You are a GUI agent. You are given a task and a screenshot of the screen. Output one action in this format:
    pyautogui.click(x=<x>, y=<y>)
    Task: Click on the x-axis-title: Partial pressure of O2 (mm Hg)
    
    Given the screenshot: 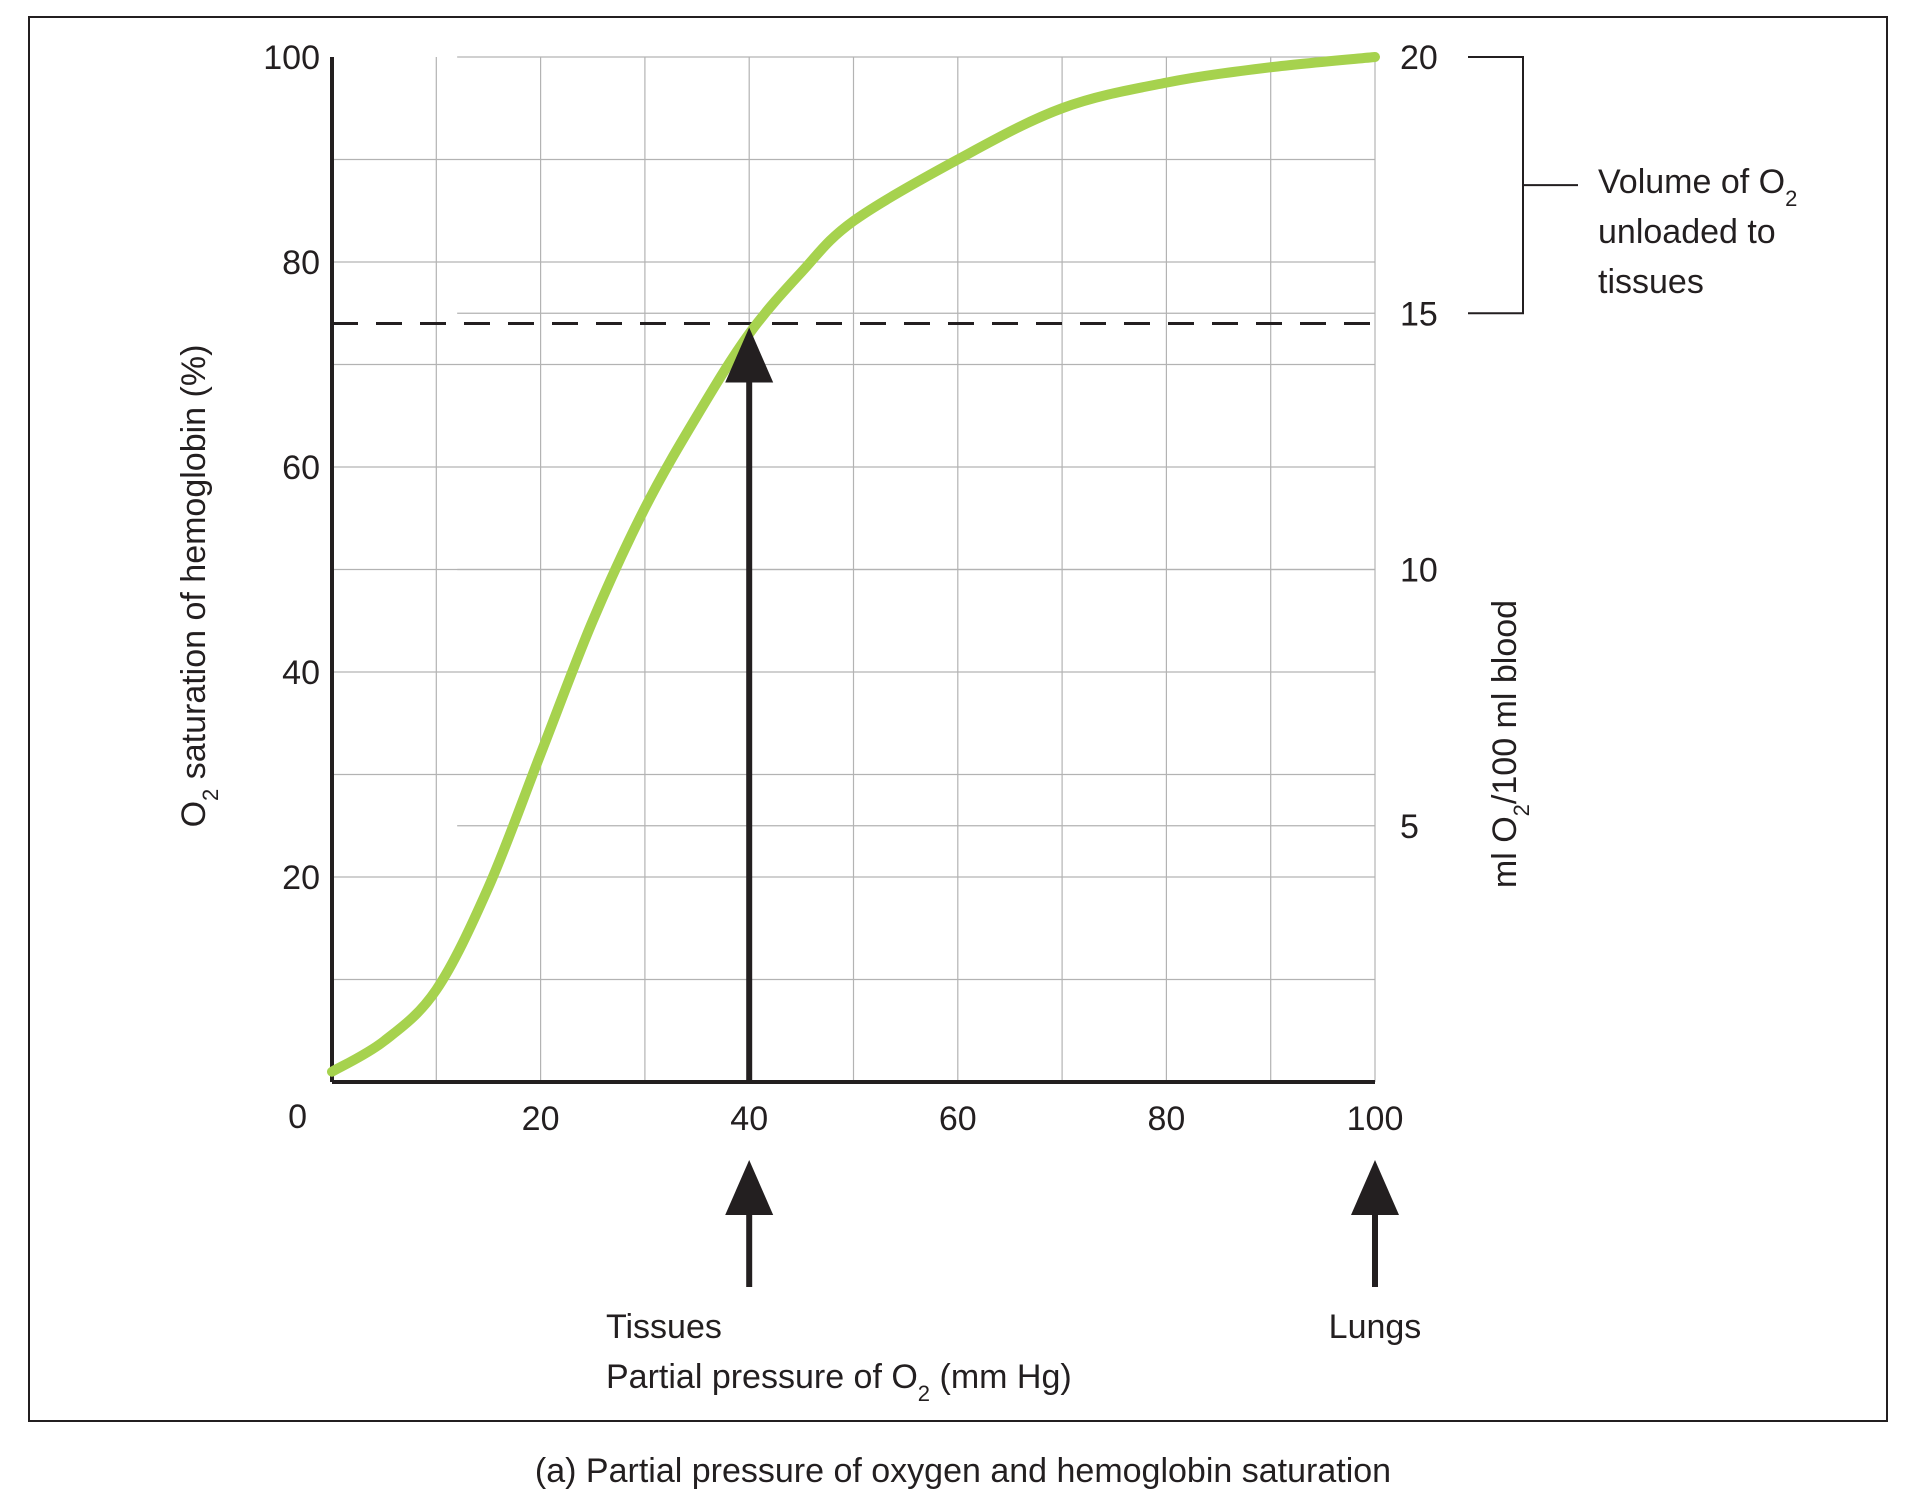 What is the action you would take?
    pyautogui.click(x=839, y=1382)
    